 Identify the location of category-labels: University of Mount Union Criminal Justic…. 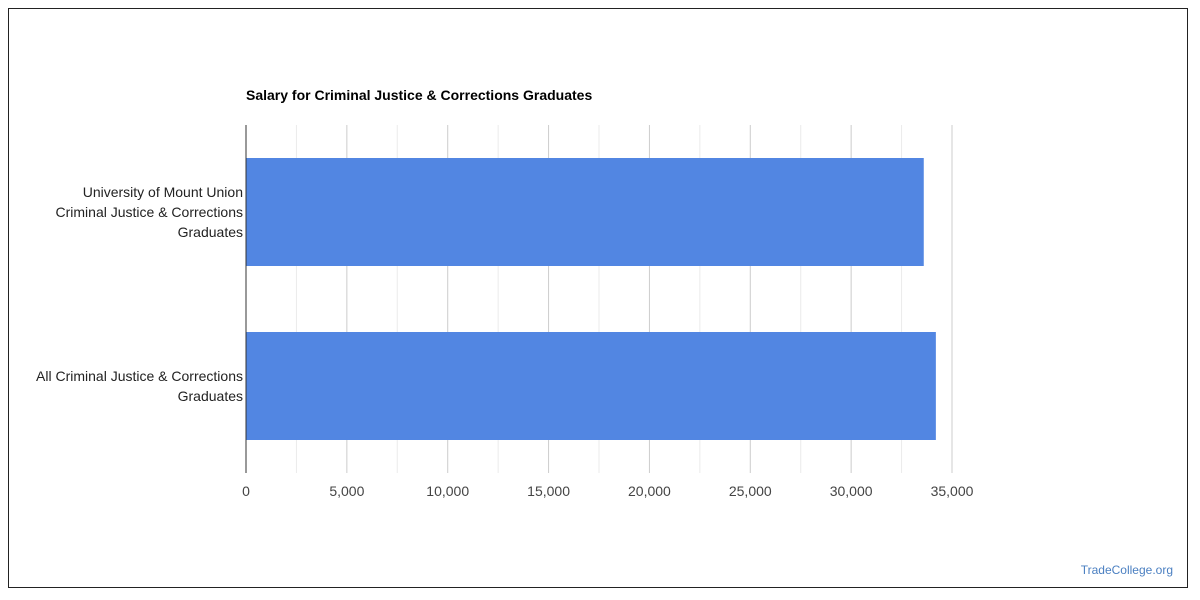
(139, 294).